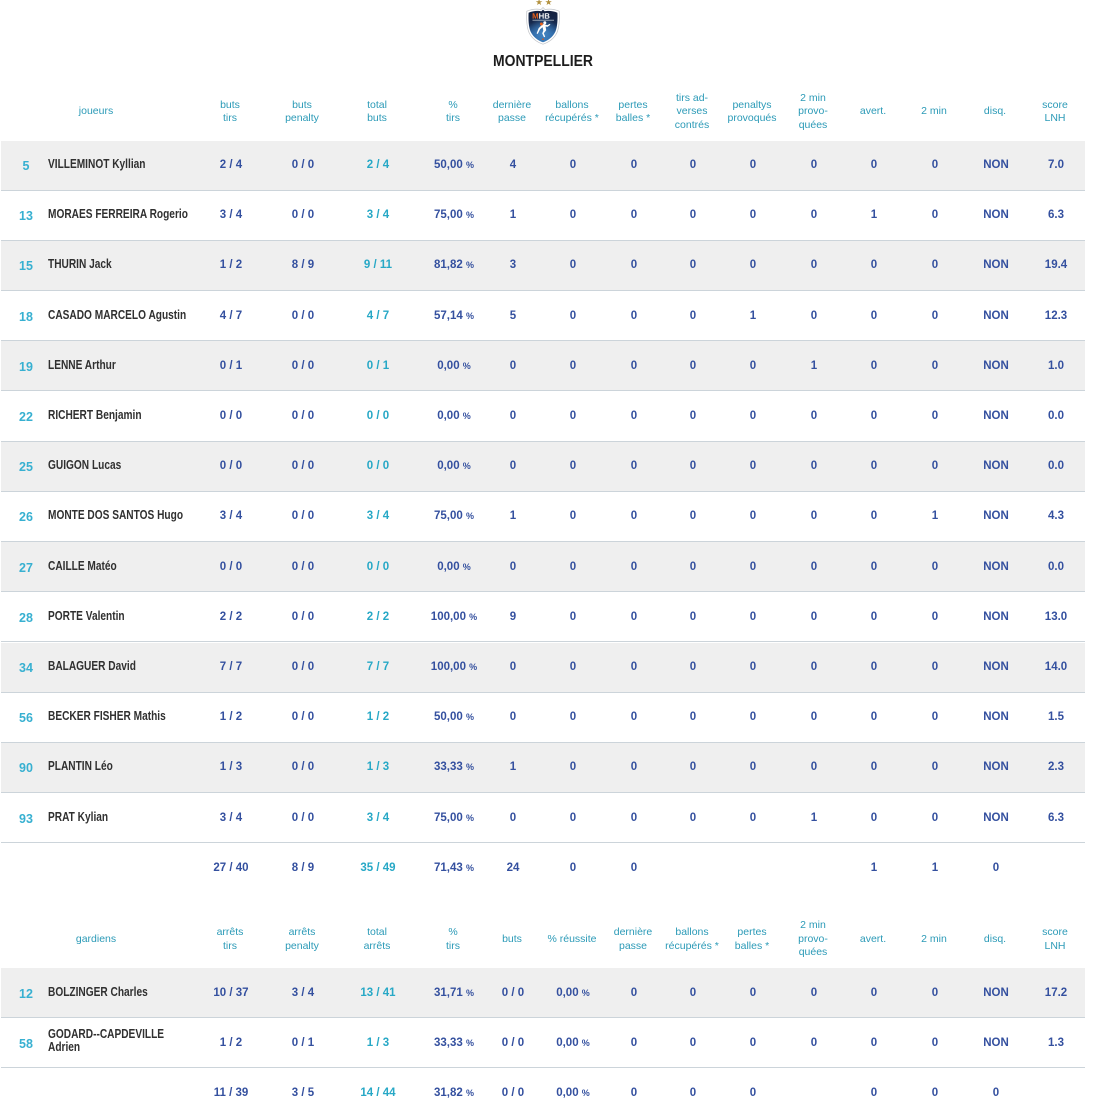 Image resolution: width=1100 pixels, height=1118 pixels. What do you see at coordinates (535, 16) in the screenshot?
I see `svg-text: M` at bounding box center [535, 16].